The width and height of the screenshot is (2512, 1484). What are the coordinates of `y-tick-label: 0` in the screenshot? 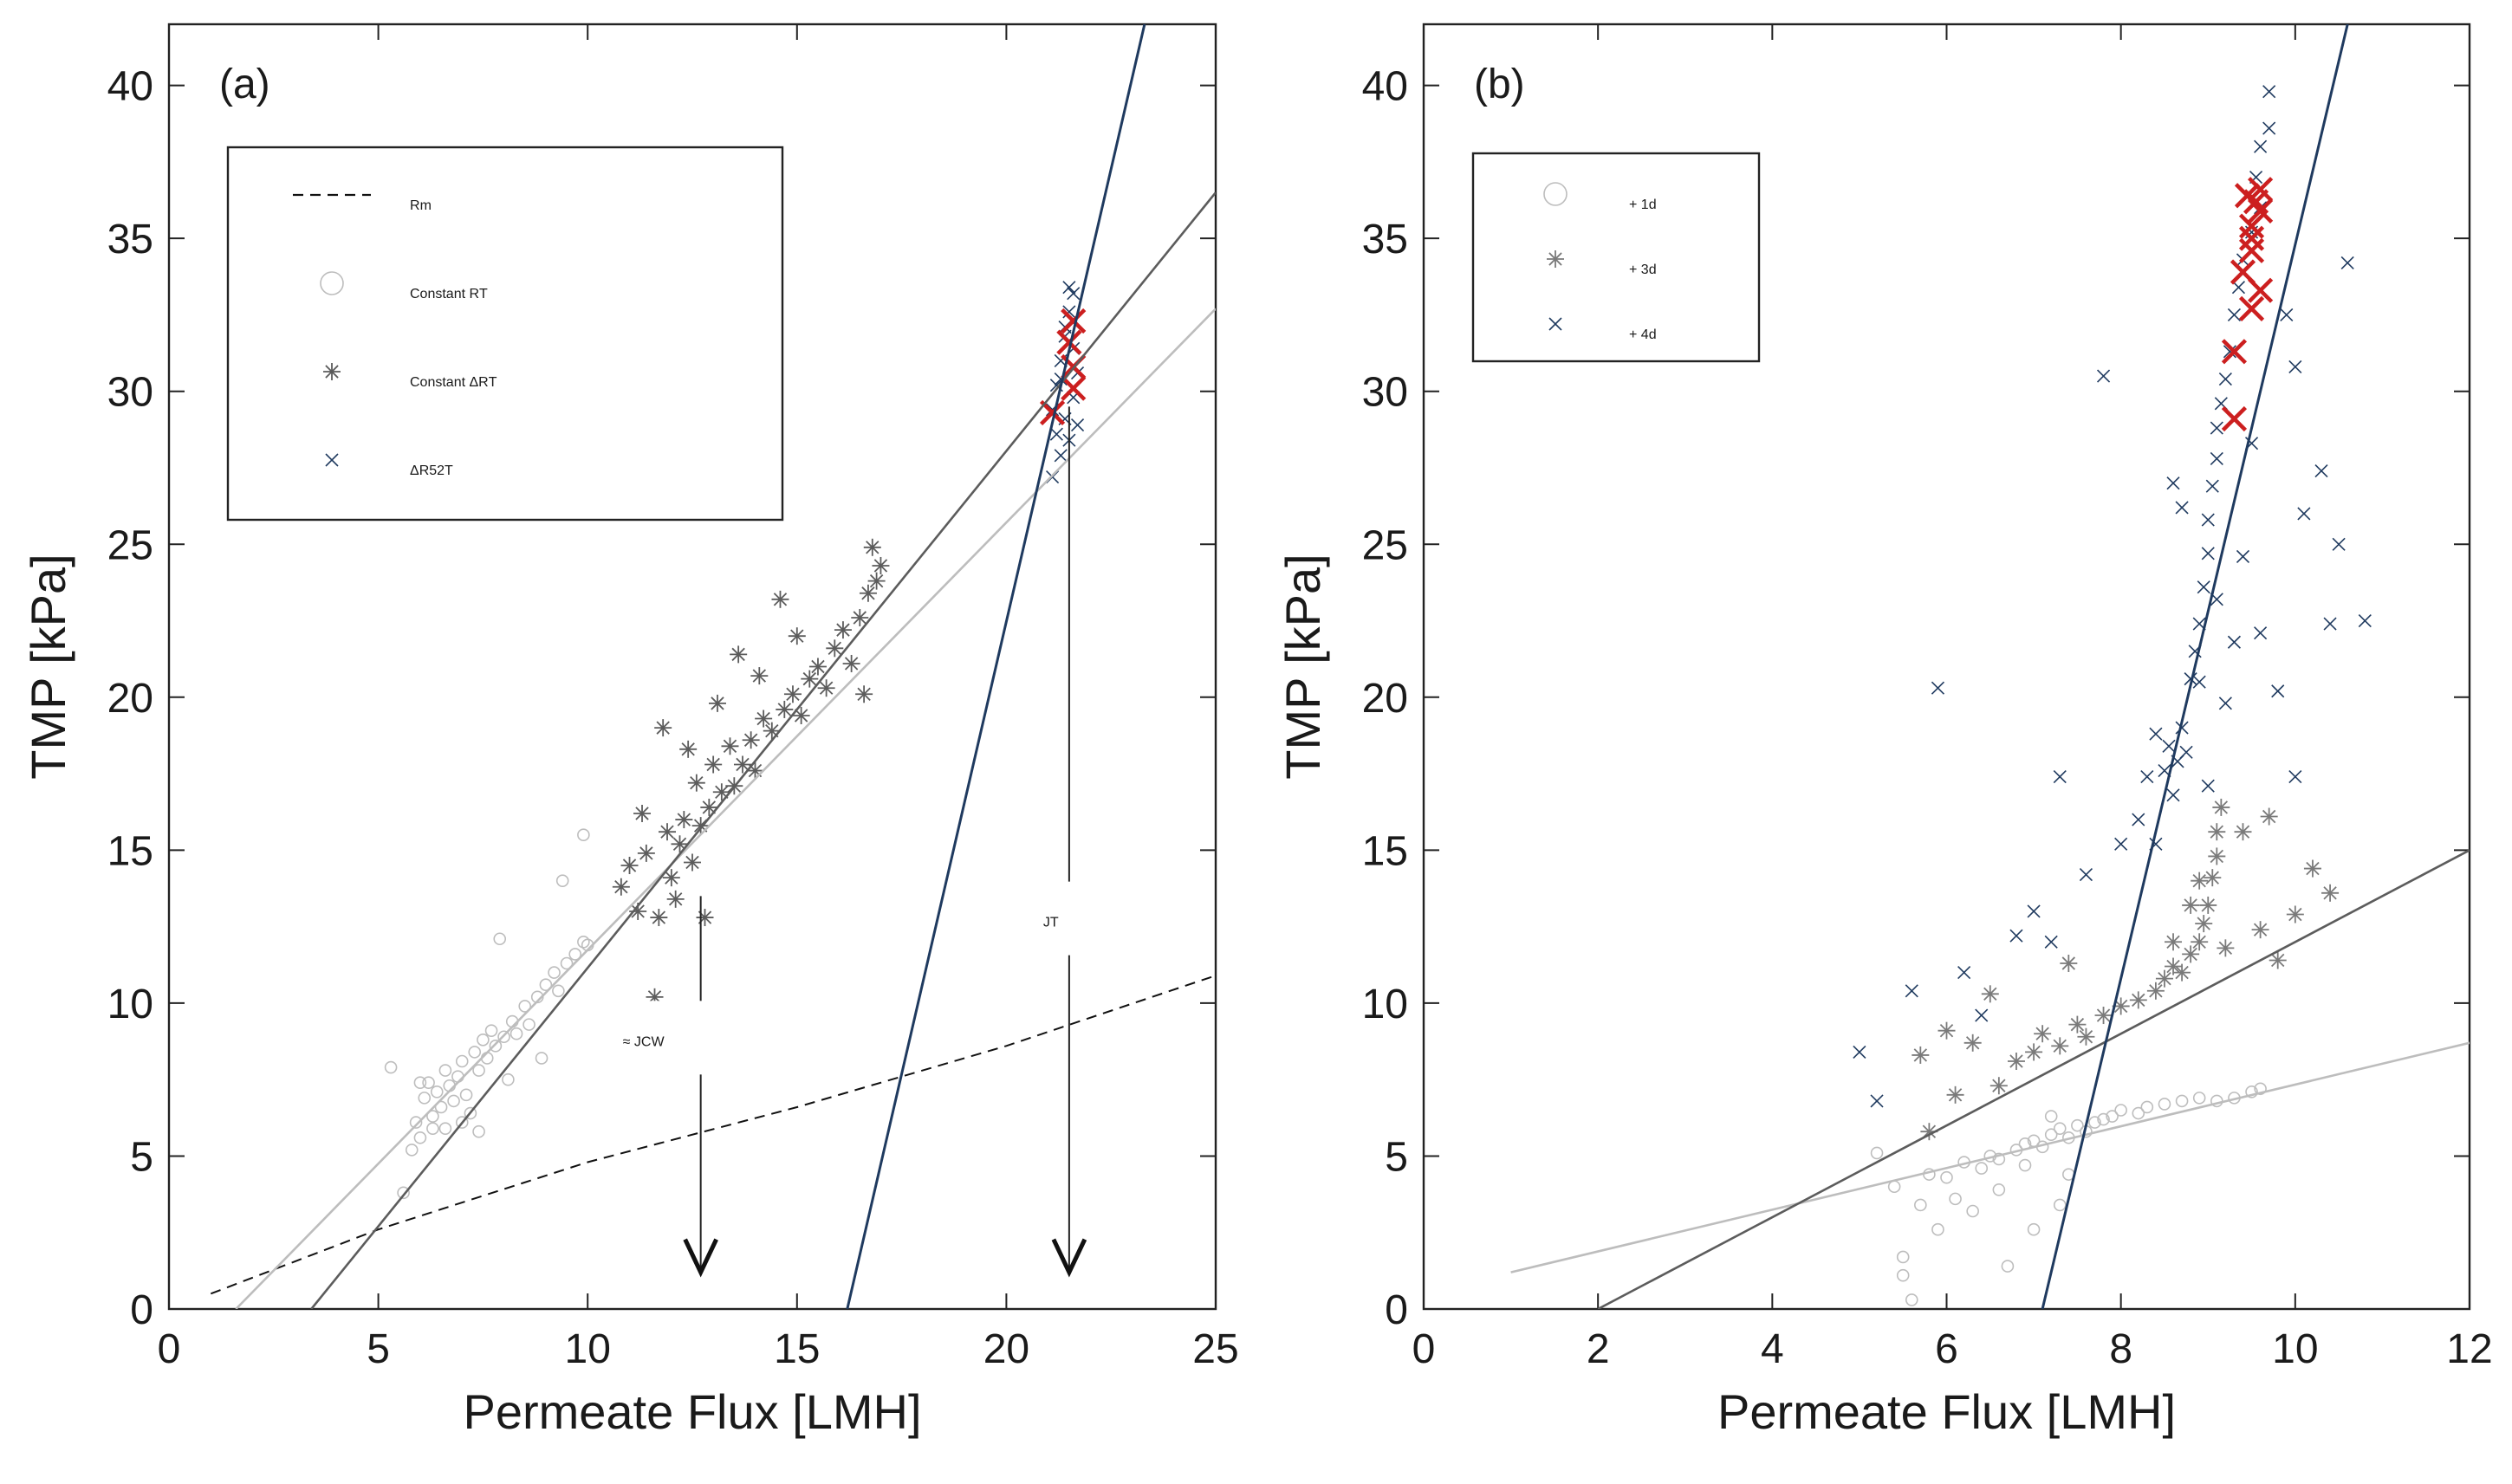 It's located at (1396, 1310).